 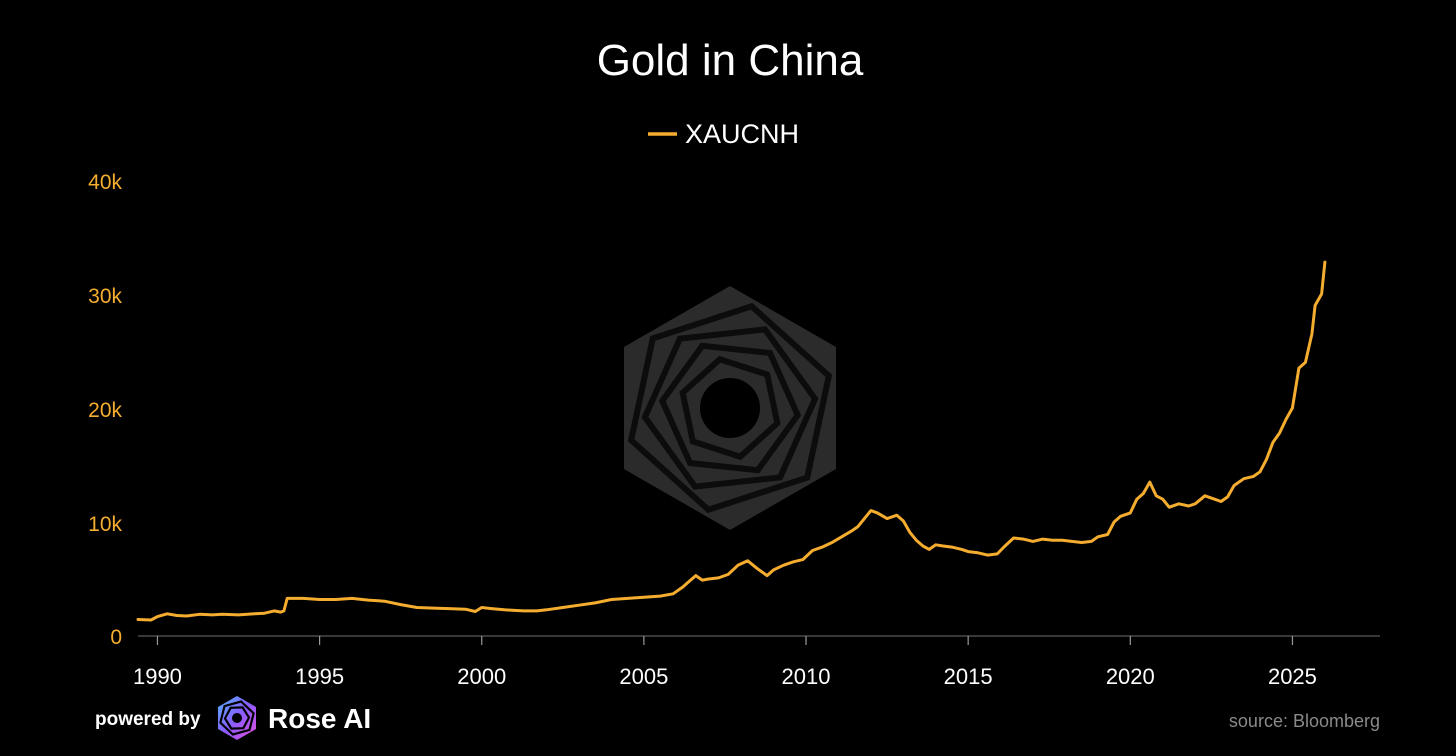 I want to click on x-tick-label: 2020, so click(x=1130, y=676).